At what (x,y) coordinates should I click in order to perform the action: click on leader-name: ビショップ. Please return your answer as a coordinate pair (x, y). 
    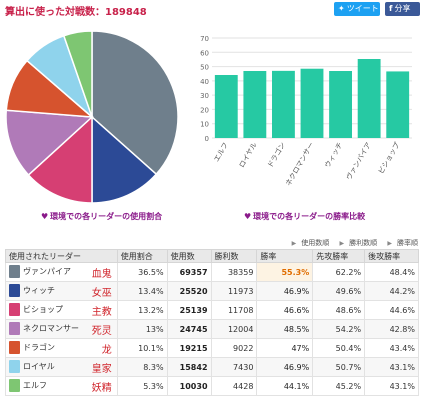
    Looking at the image, I should click on (43, 309).